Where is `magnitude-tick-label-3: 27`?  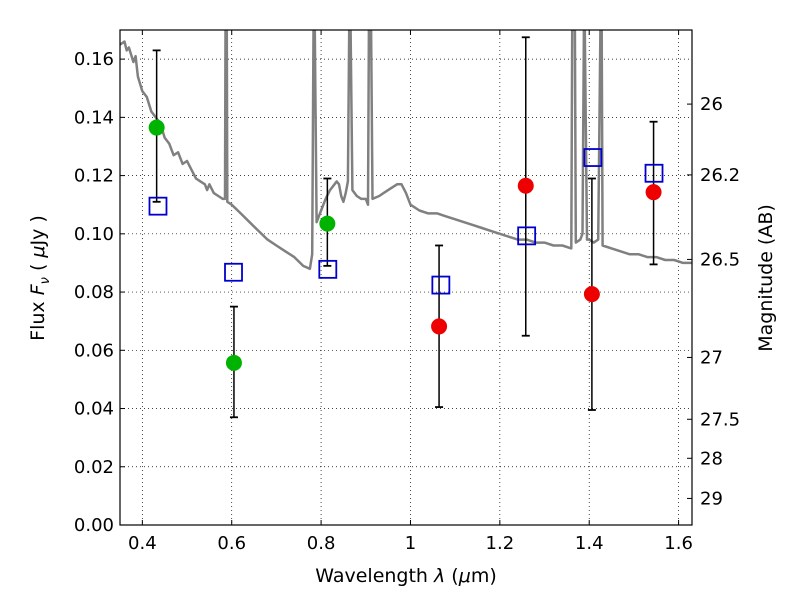 magnitude-tick-label-3: 27 is located at coordinates (711, 357).